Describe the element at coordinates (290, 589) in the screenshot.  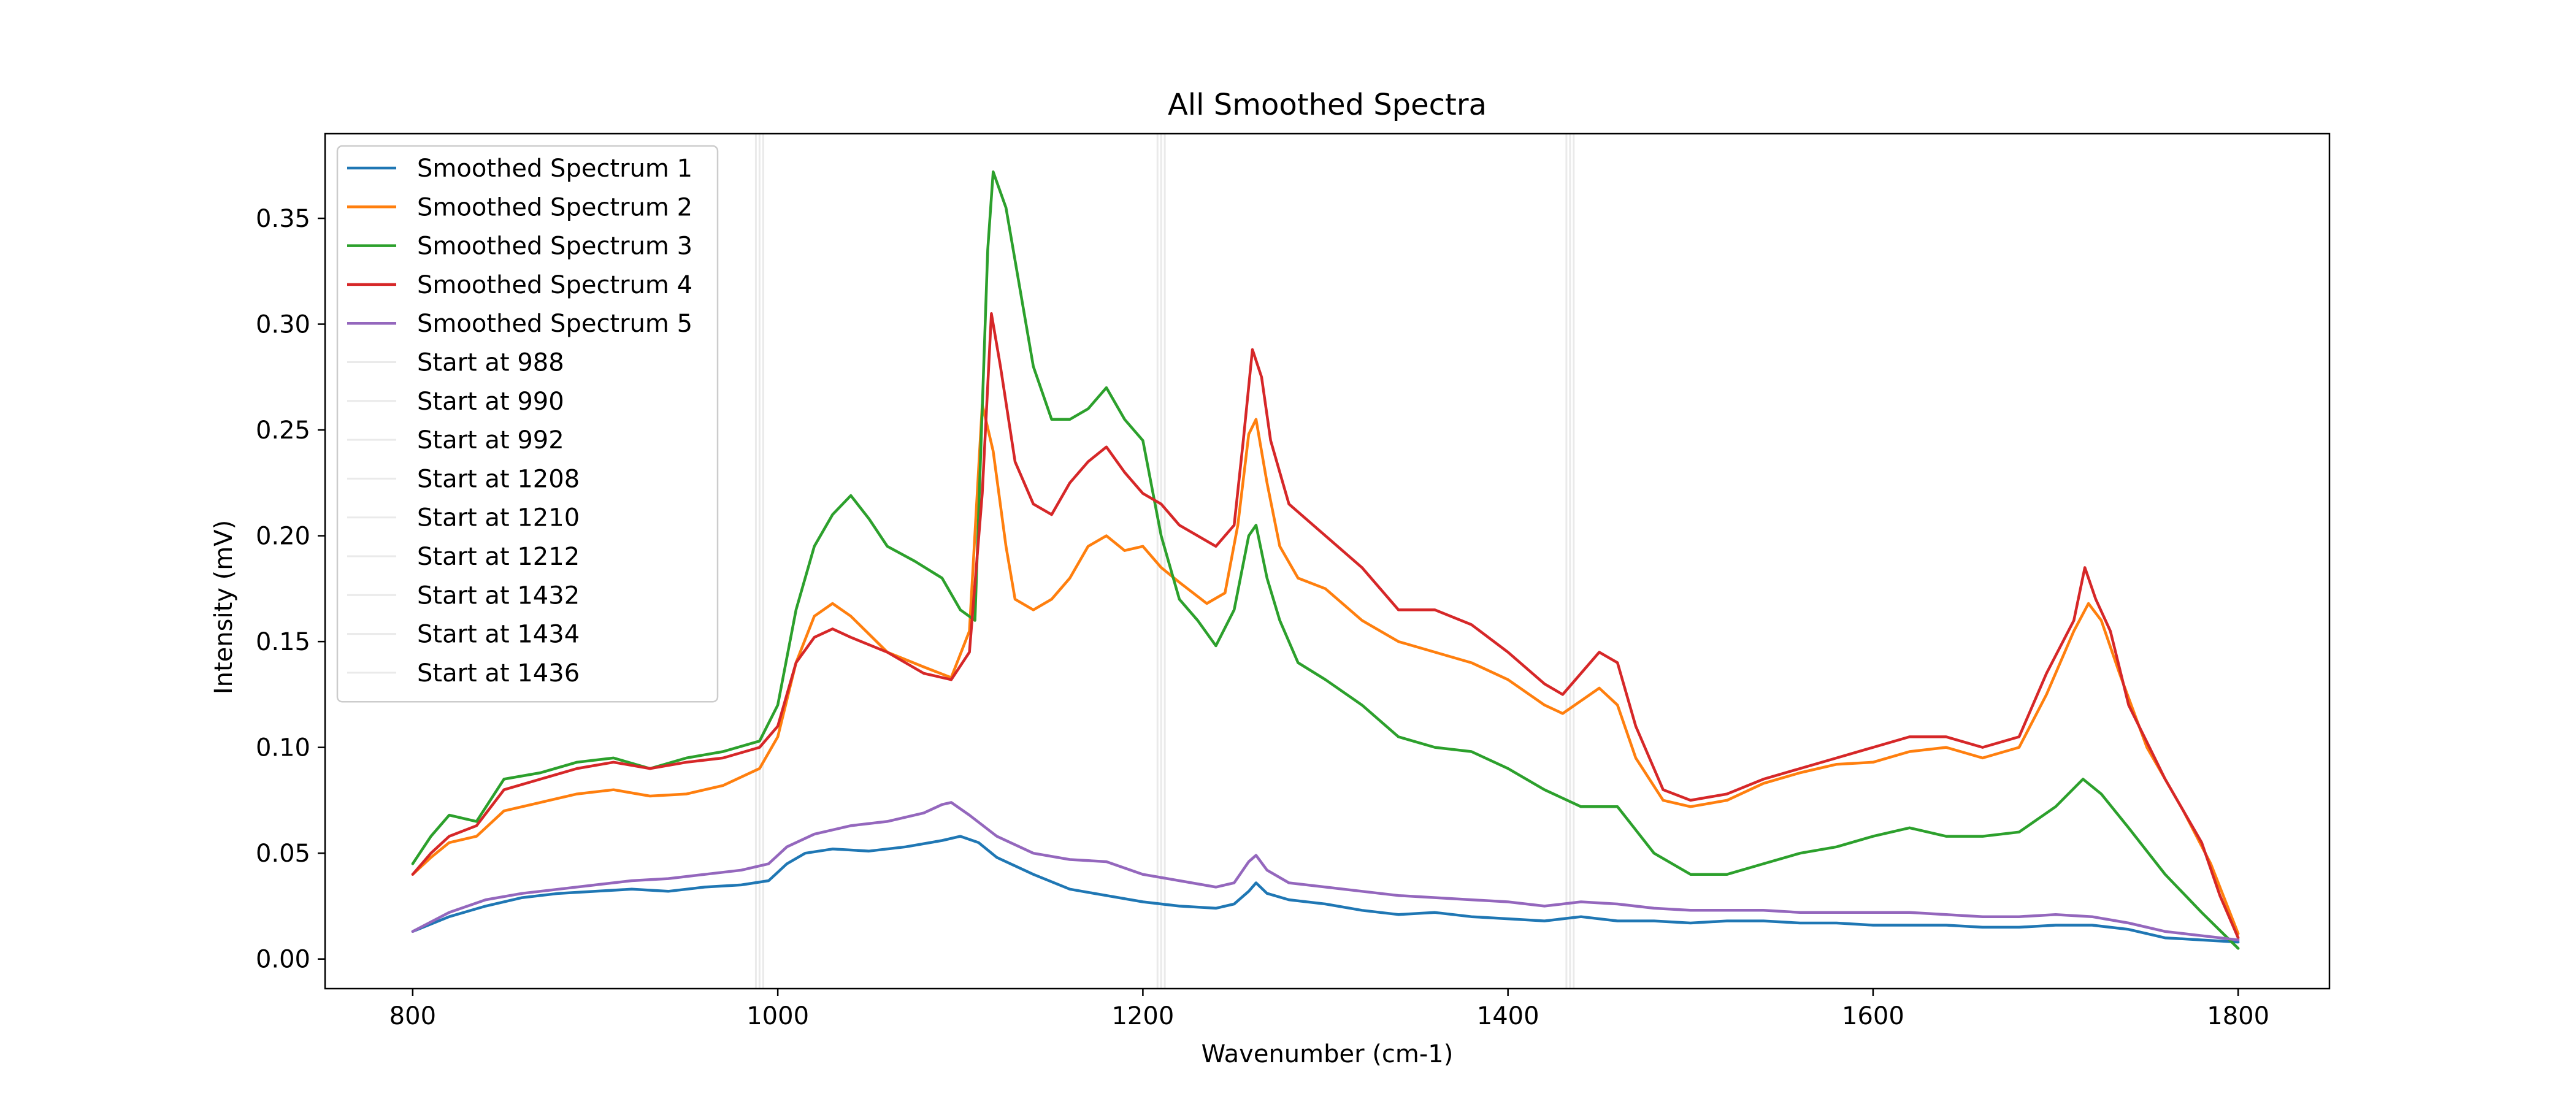
I see `y-axis-ticks: 0.00 0.05 0.10 0.15 0.20 0.25 0.30 0.35` at that location.